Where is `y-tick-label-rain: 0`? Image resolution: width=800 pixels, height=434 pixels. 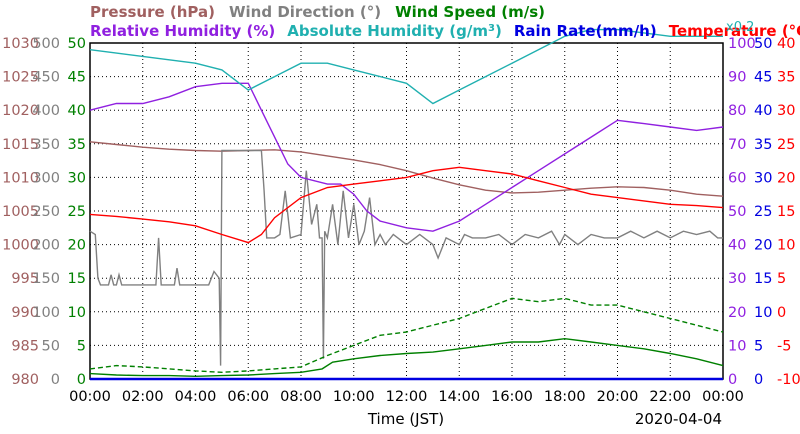 y-tick-label-rain: 0 is located at coordinates (758, 380).